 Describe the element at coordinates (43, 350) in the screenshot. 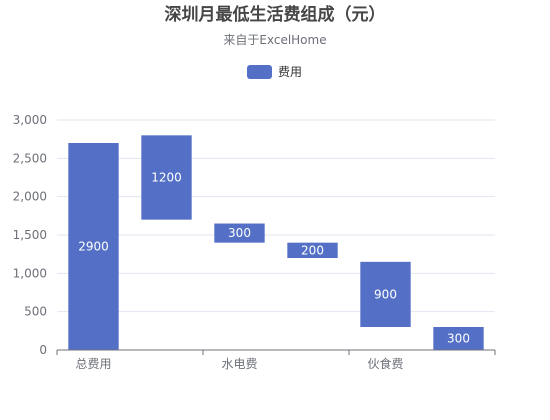

I see `y-tick-label: 0` at that location.